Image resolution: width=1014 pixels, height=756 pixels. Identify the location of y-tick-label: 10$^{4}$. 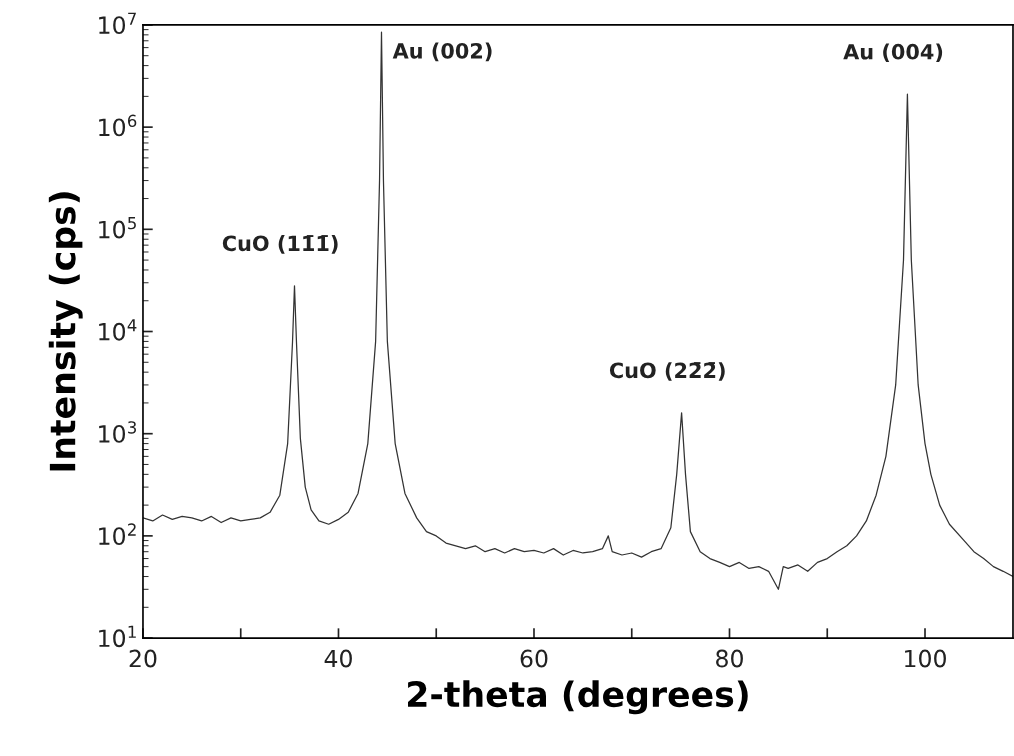
(118, 330).